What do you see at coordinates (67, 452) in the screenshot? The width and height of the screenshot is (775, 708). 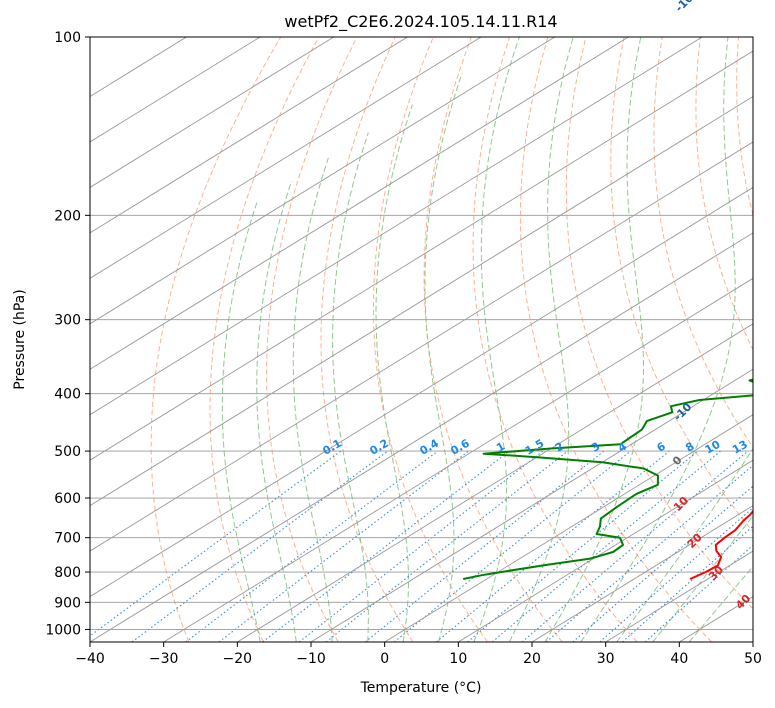 I see `y-tick-label: 500` at bounding box center [67, 452].